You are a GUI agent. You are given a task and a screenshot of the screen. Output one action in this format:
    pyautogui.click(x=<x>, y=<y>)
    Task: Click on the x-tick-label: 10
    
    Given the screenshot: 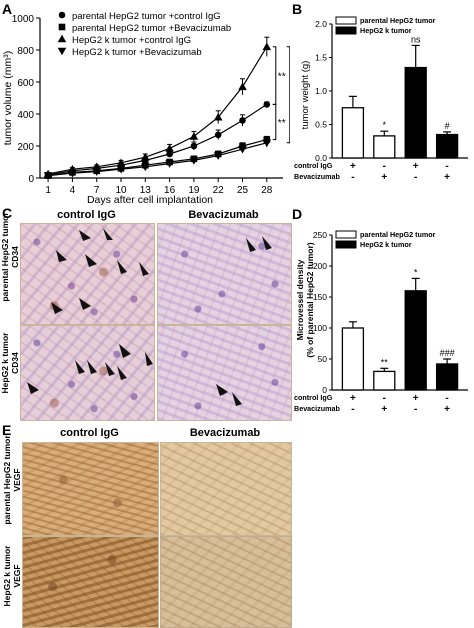 What is the action you would take?
    pyautogui.click(x=121, y=190)
    